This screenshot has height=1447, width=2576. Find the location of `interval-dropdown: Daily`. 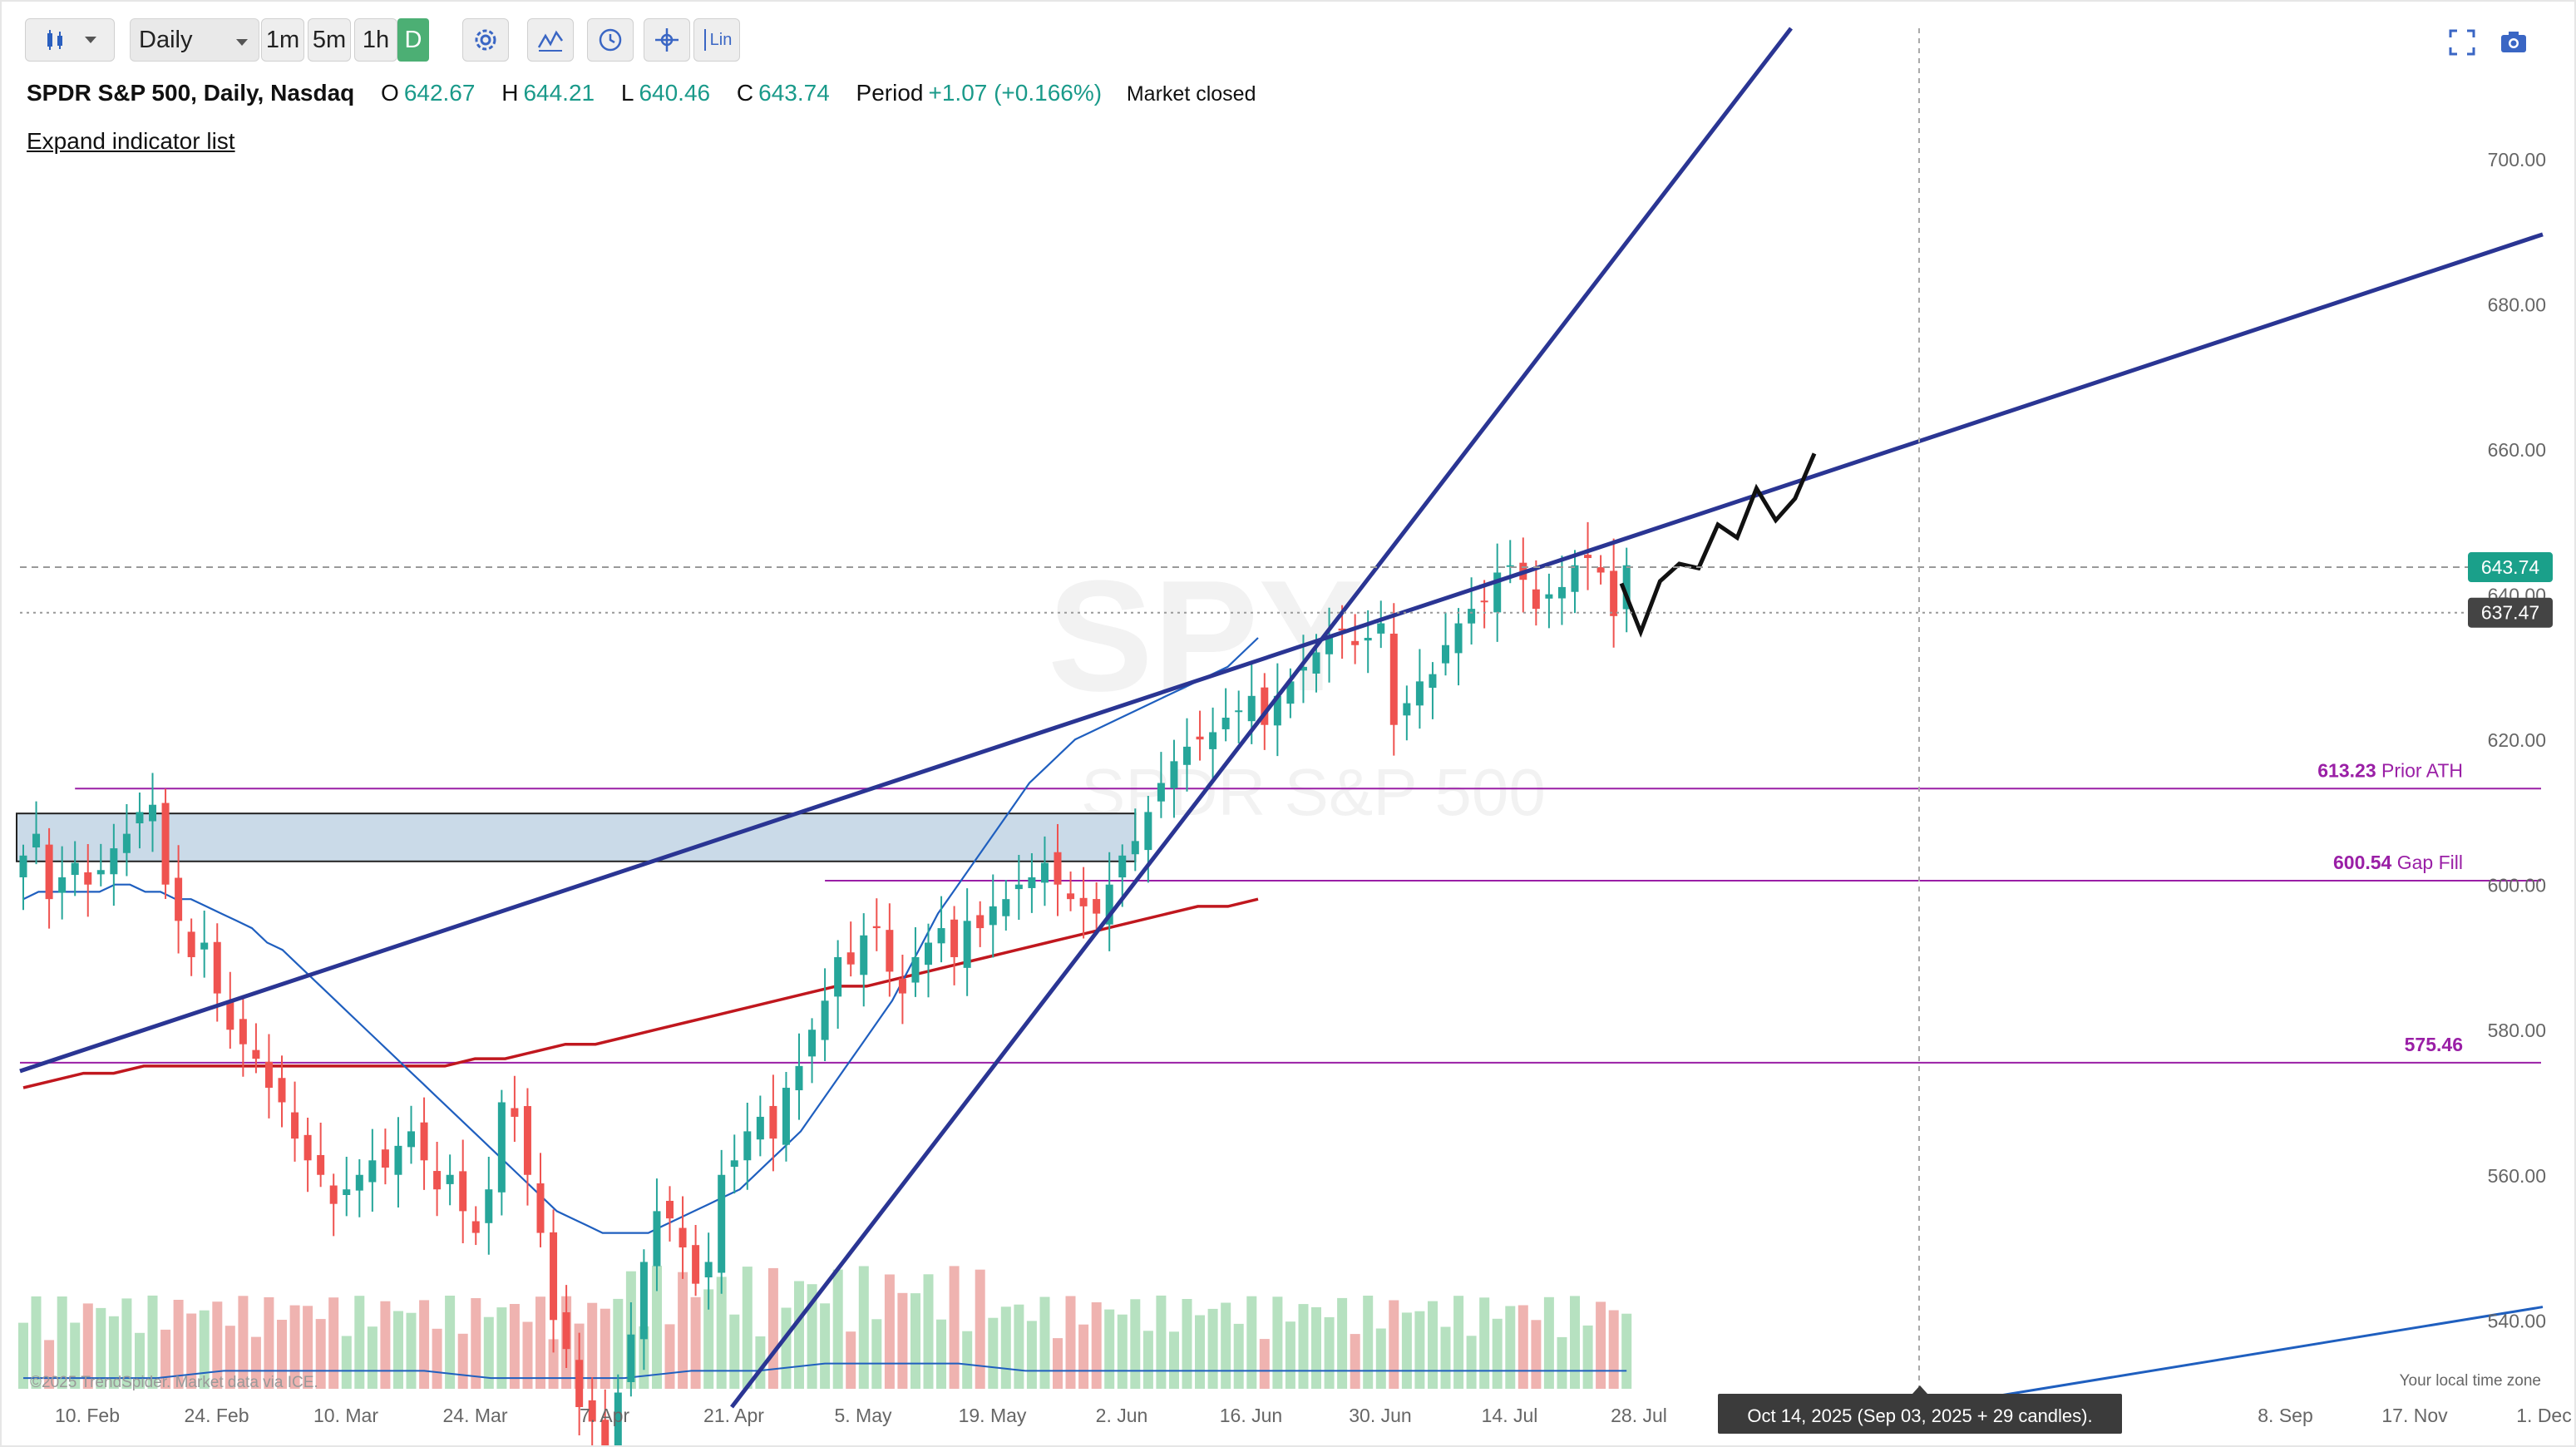

interval-dropdown: Daily is located at coordinates (194, 40).